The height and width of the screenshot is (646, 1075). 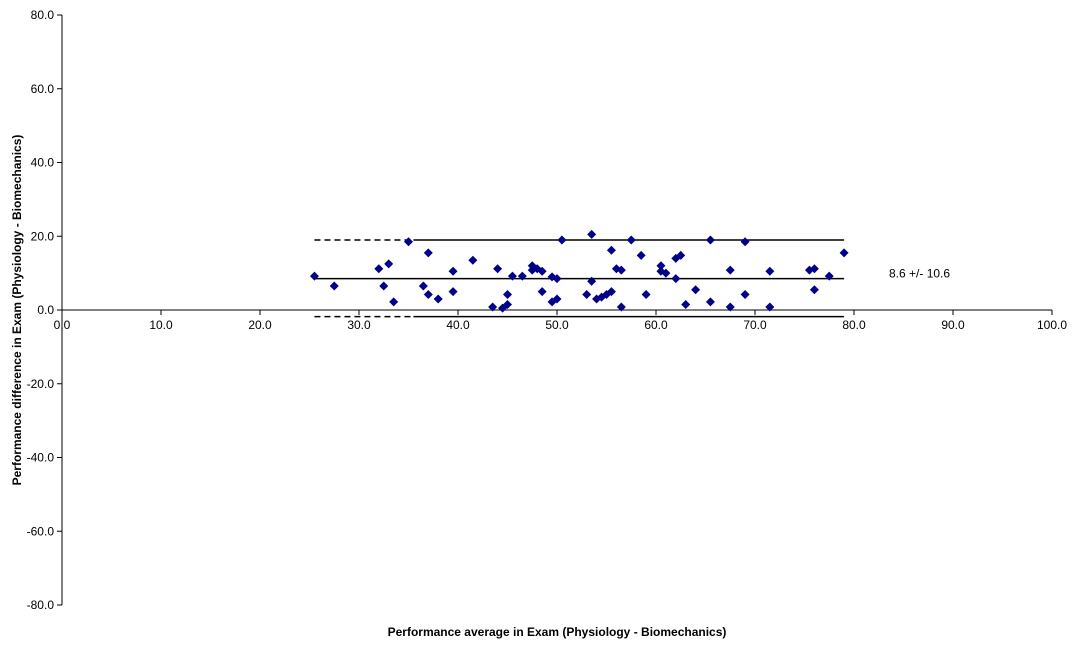 What do you see at coordinates (41, 458) in the screenshot?
I see `y-tick-label: -40.0` at bounding box center [41, 458].